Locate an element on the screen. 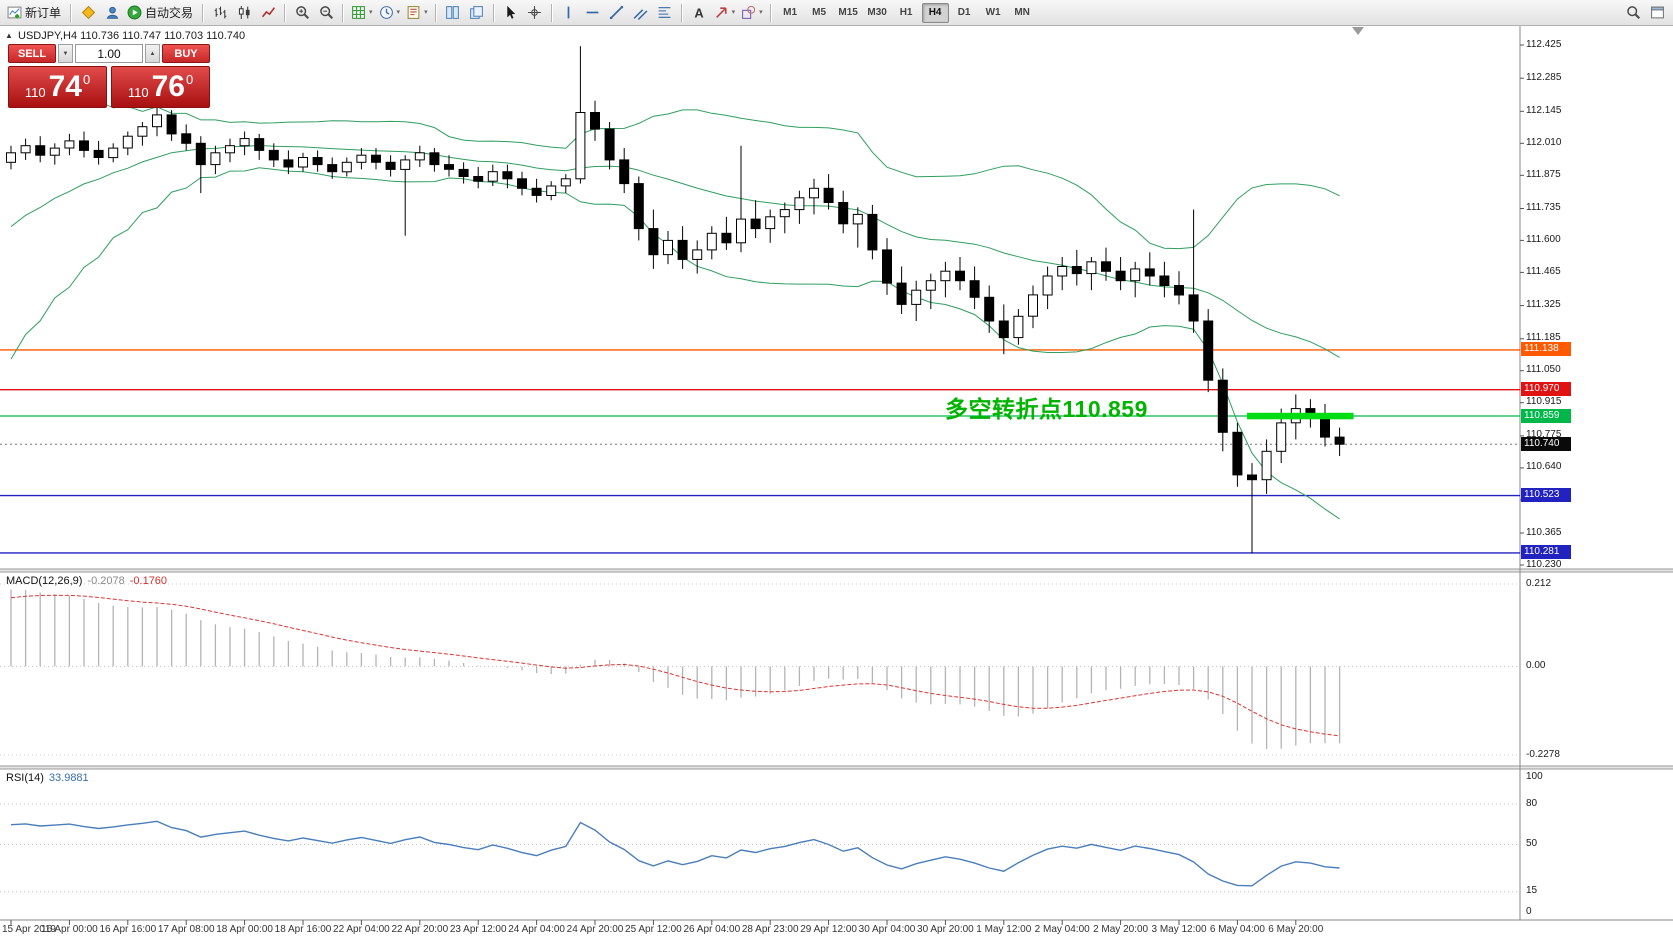  horizontal-line-button is located at coordinates (593, 13).